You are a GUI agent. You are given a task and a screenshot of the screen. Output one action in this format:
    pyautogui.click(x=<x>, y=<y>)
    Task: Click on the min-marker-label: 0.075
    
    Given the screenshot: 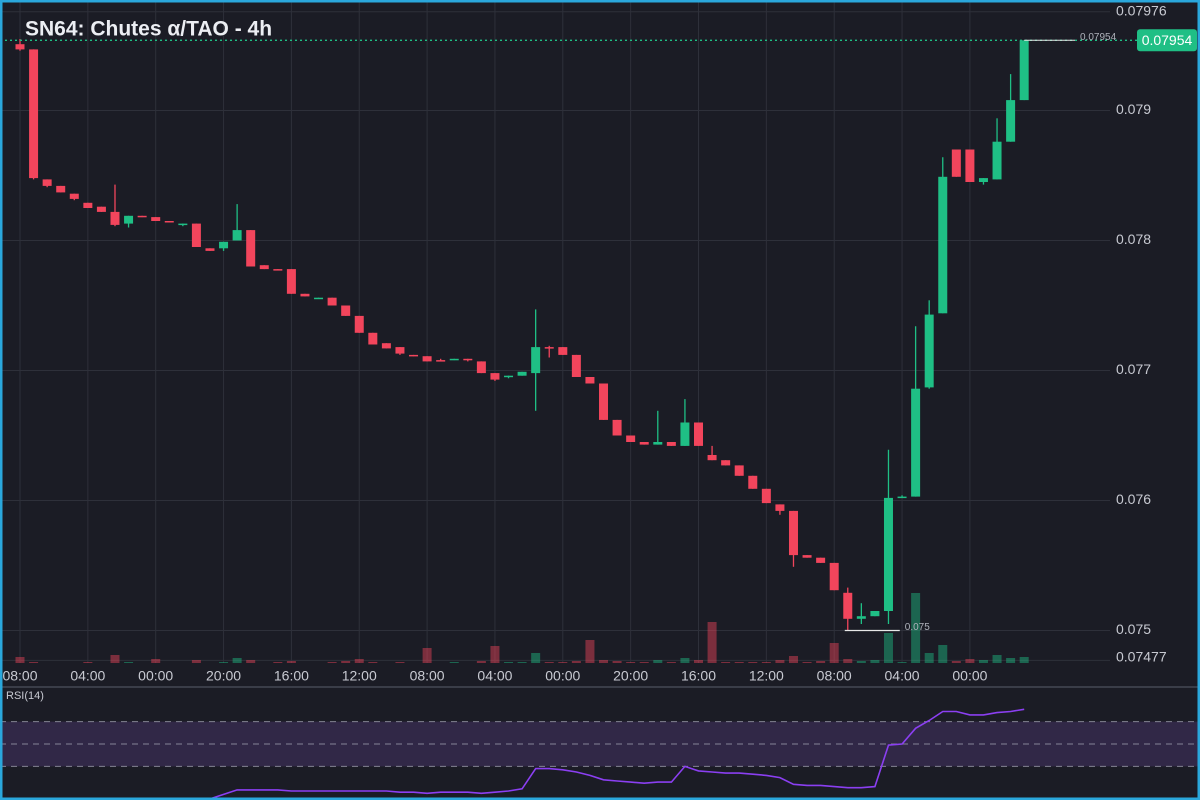 What is the action you would take?
    pyautogui.click(x=917, y=627)
    